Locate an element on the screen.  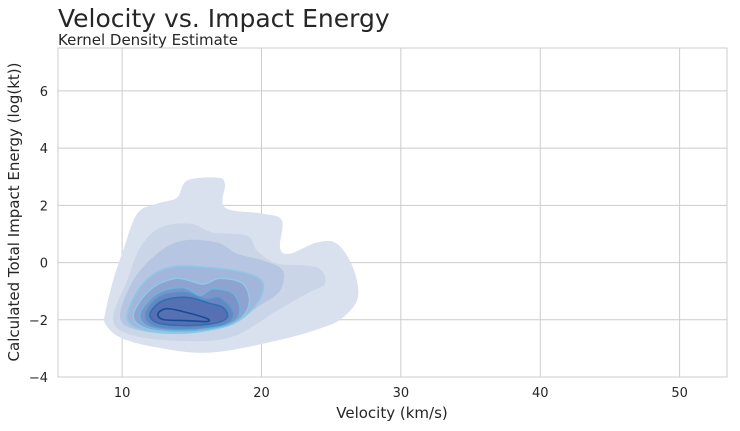
y-tick-label: 4 is located at coordinates (44, 149).